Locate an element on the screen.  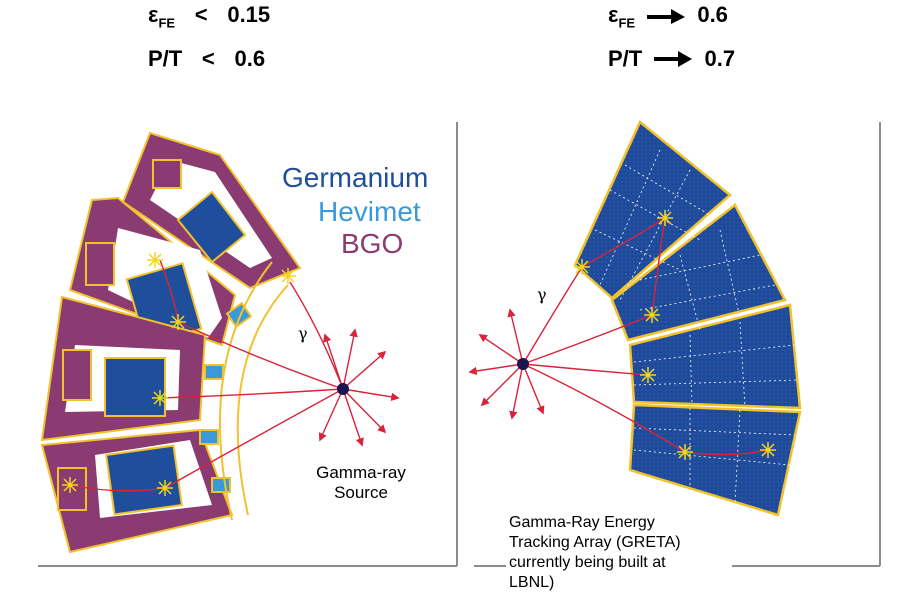
source-label: Gamma-ray Source is located at coordinates (361, 483).